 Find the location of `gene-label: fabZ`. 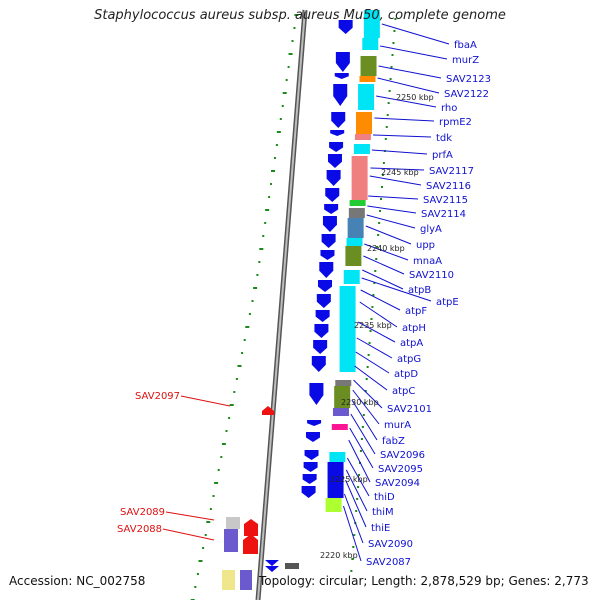

gene-label: fabZ is located at coordinates (393, 441).